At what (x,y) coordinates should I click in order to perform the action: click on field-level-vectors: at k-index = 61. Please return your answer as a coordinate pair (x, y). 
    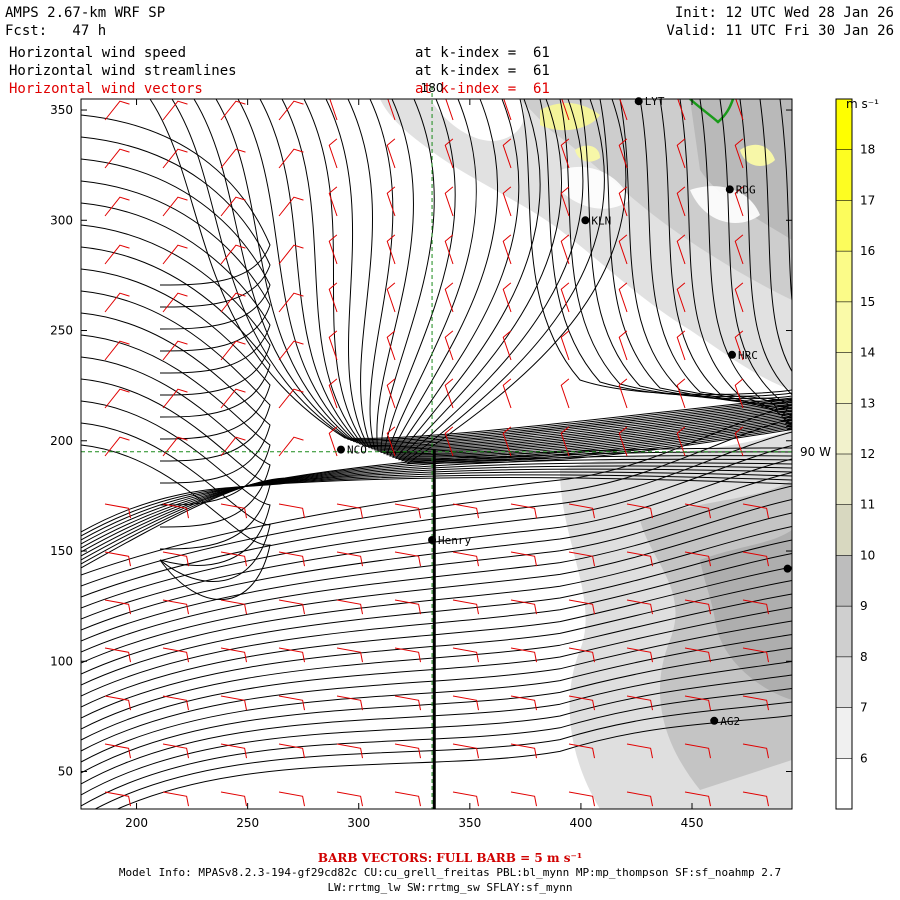
    Looking at the image, I should click on (482, 89).